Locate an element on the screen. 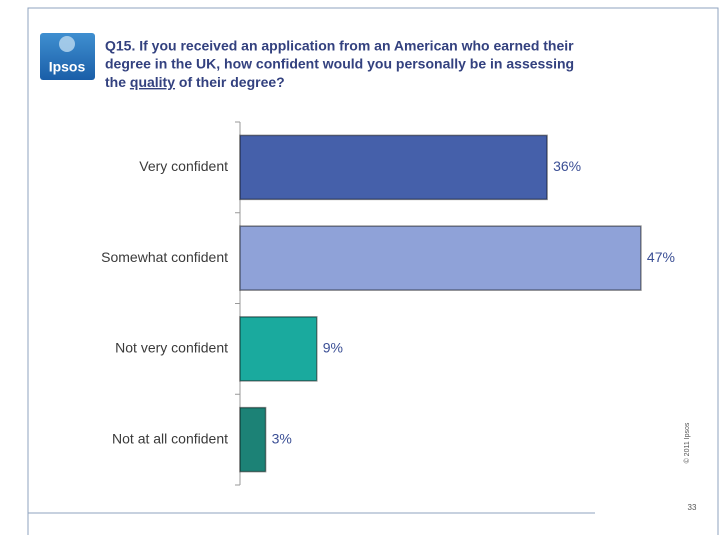  title-emphasis: quality is located at coordinates (152, 82).